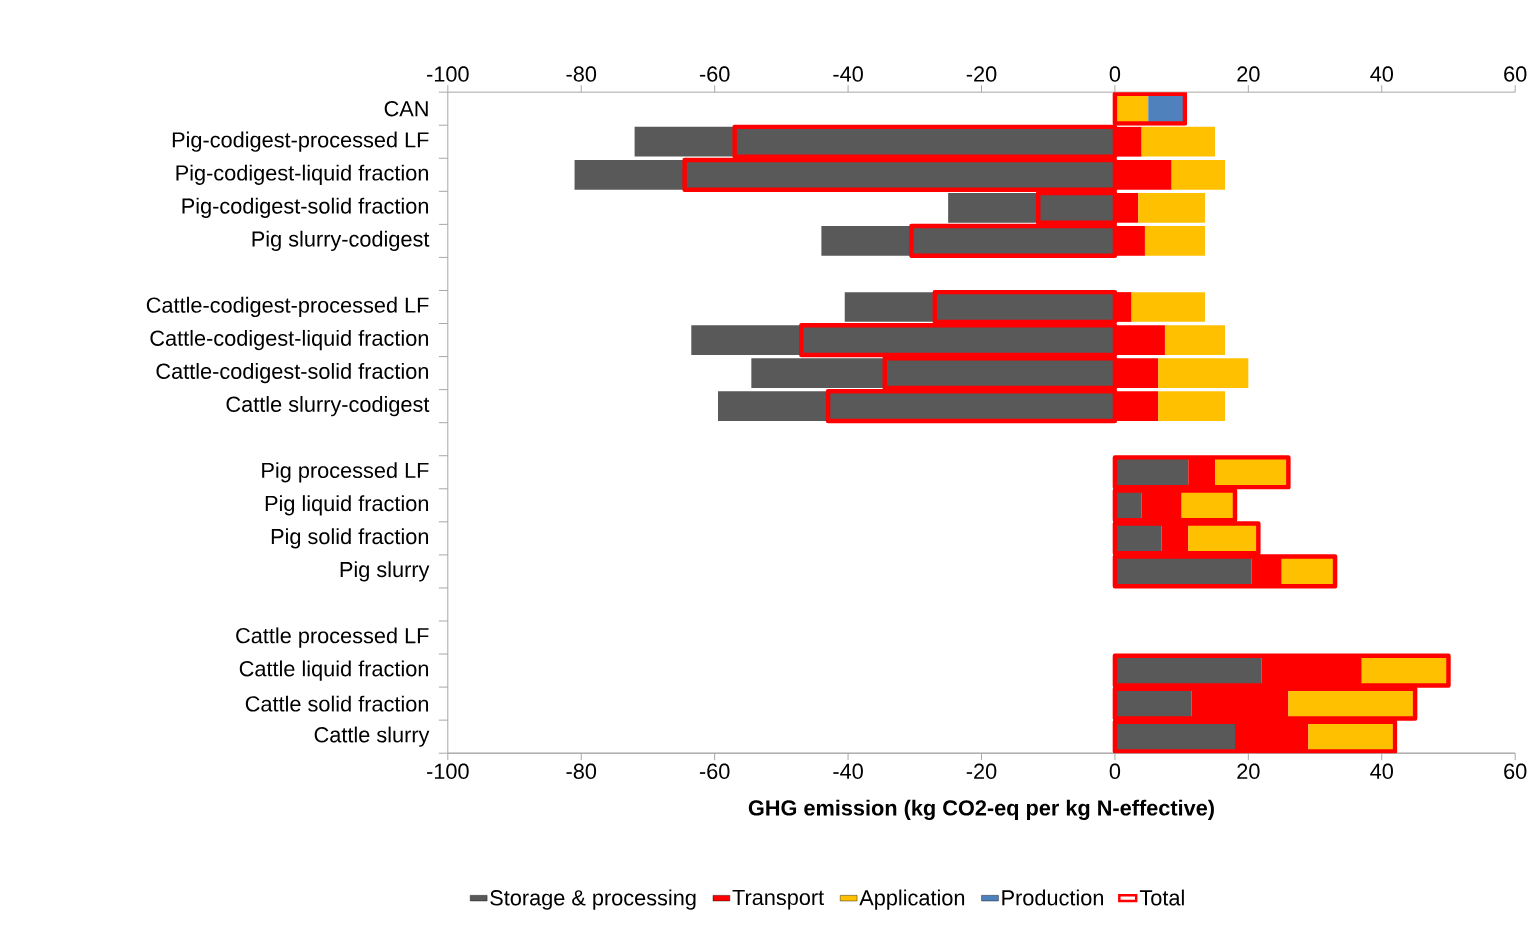 This screenshot has width=1536, height=930. What do you see at coordinates (714, 74) in the screenshot?
I see `x-tick-label: -60` at bounding box center [714, 74].